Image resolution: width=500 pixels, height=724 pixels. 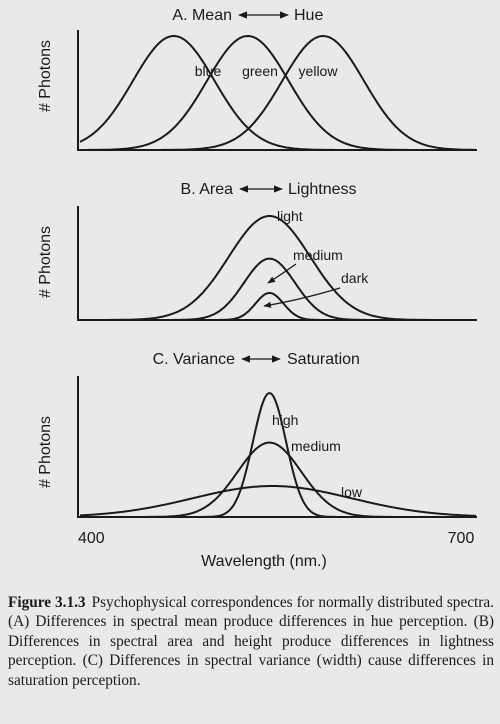 I want to click on curve-dark, so click(x=278, y=306).